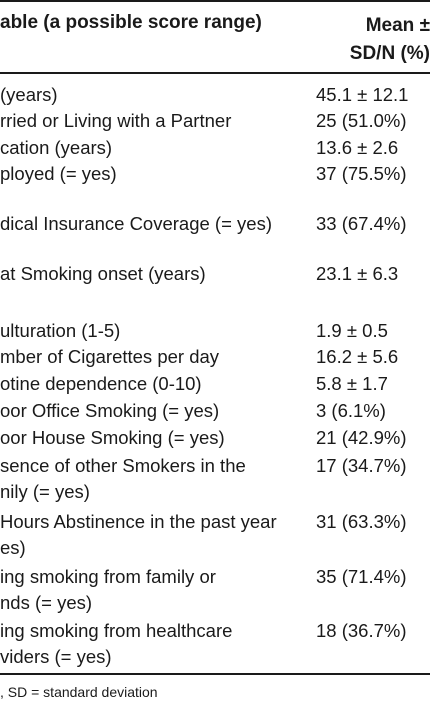 The image size is (430, 702). I want to click on row-family-friends-label: ing smoking from family or nds (= yes), so click(108, 590).